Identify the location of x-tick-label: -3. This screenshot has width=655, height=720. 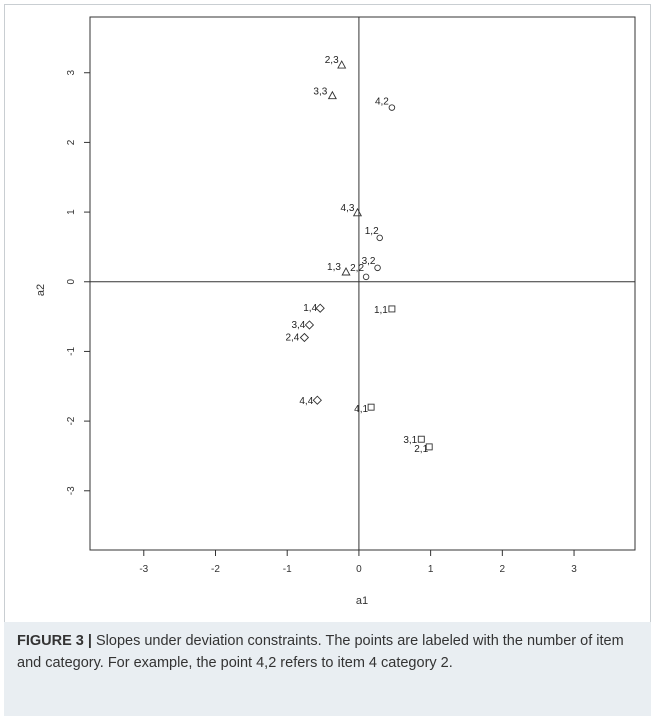
(143, 569).